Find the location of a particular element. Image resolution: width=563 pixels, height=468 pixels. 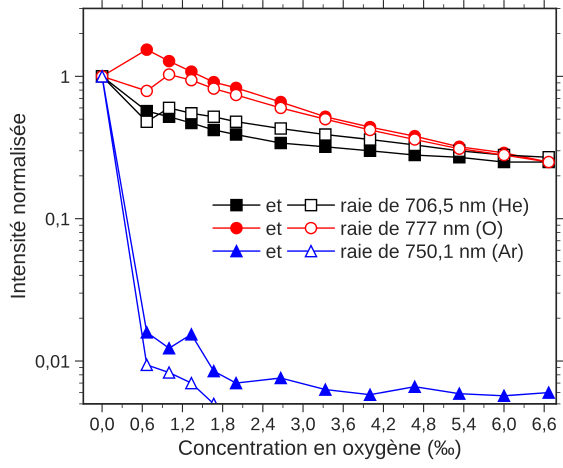

x-tick-label: 0,6 is located at coordinates (142, 425).